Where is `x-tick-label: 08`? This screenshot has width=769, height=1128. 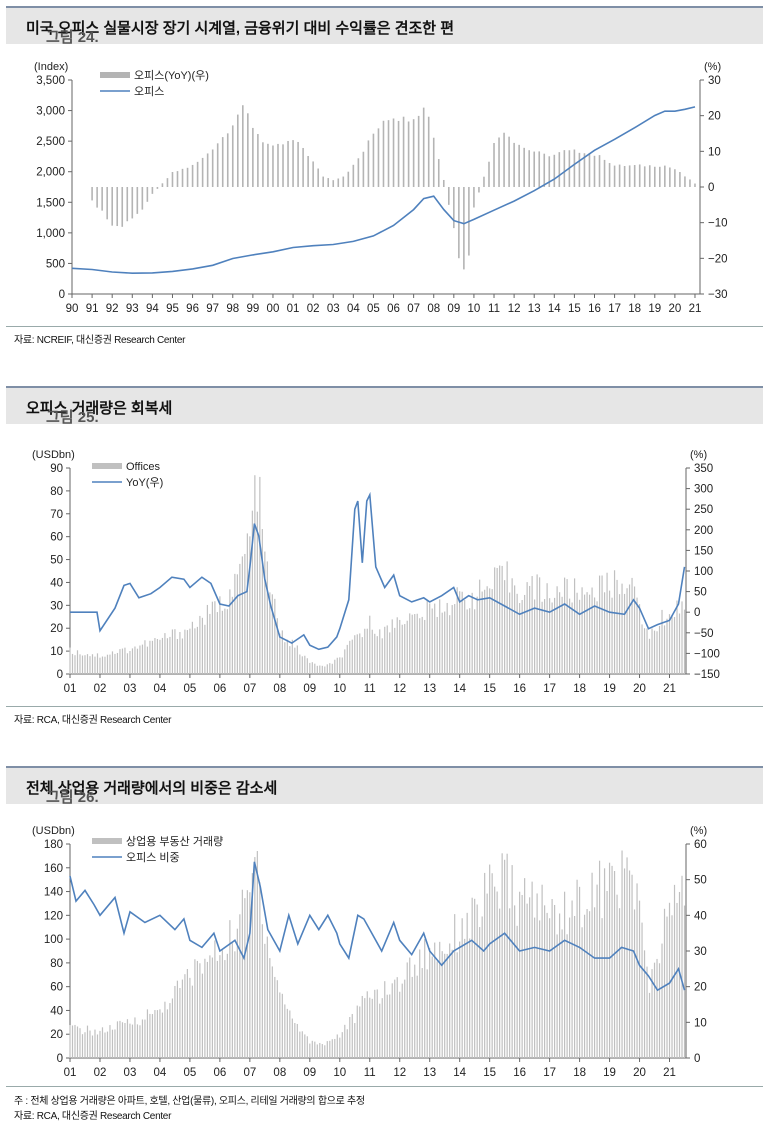 x-tick-label: 08 is located at coordinates (279, 689).